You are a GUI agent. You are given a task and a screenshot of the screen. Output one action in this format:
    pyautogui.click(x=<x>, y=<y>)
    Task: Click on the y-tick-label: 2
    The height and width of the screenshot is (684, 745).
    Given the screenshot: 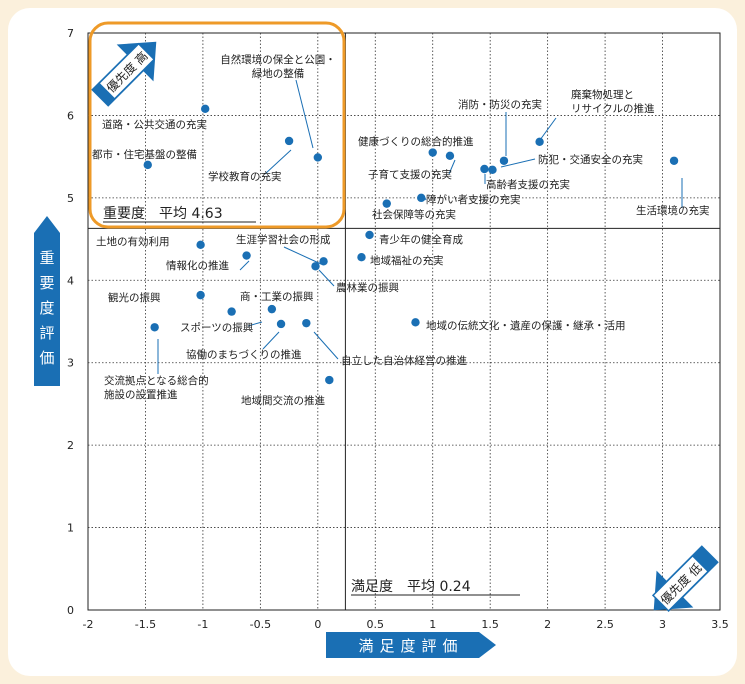 What is the action you would take?
    pyautogui.click(x=70, y=445)
    